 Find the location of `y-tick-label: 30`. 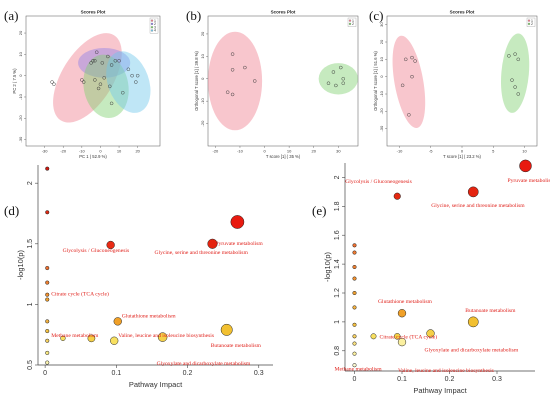

y-tick-label: 30 is located at coordinates (381, 24).